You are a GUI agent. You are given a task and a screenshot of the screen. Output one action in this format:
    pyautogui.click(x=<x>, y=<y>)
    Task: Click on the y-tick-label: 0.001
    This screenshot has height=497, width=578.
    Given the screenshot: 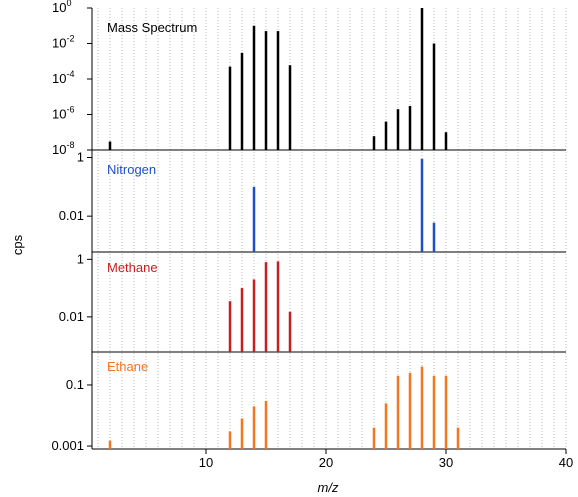 What is the action you would take?
    pyautogui.click(x=67, y=445)
    